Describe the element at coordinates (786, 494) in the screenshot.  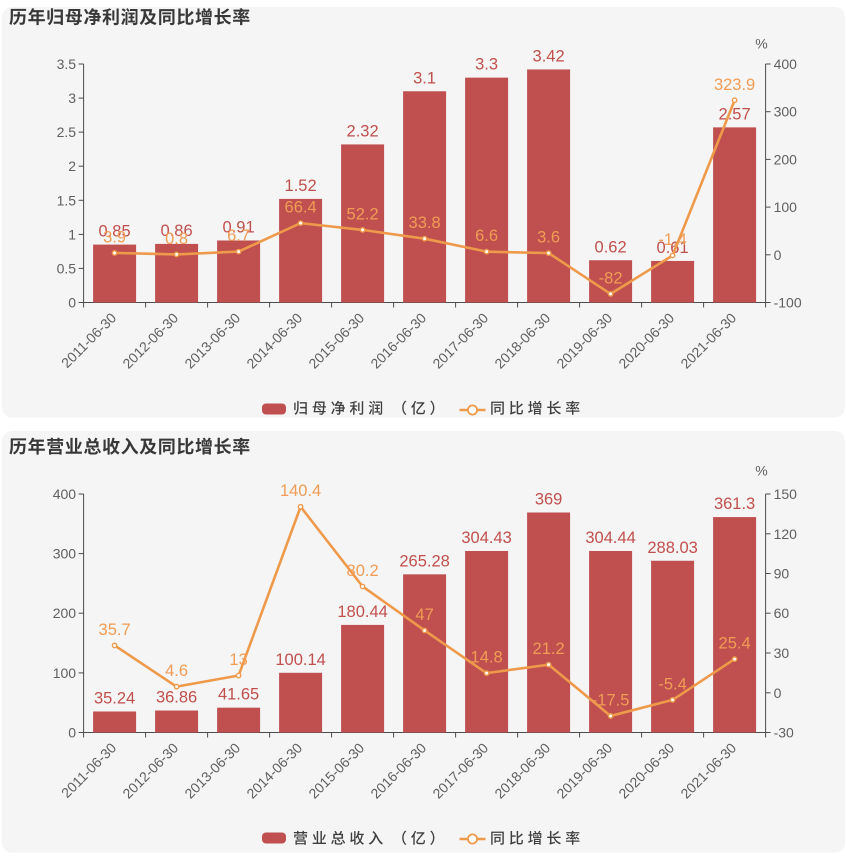
I see `svg-text: 150` at that location.